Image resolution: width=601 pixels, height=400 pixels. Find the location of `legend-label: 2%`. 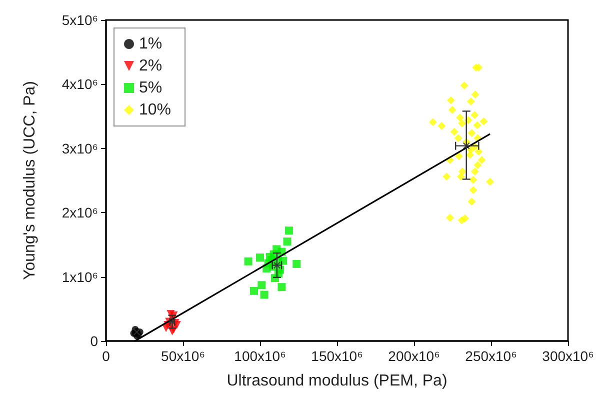

legend-label: 2% is located at coordinates (150, 66).